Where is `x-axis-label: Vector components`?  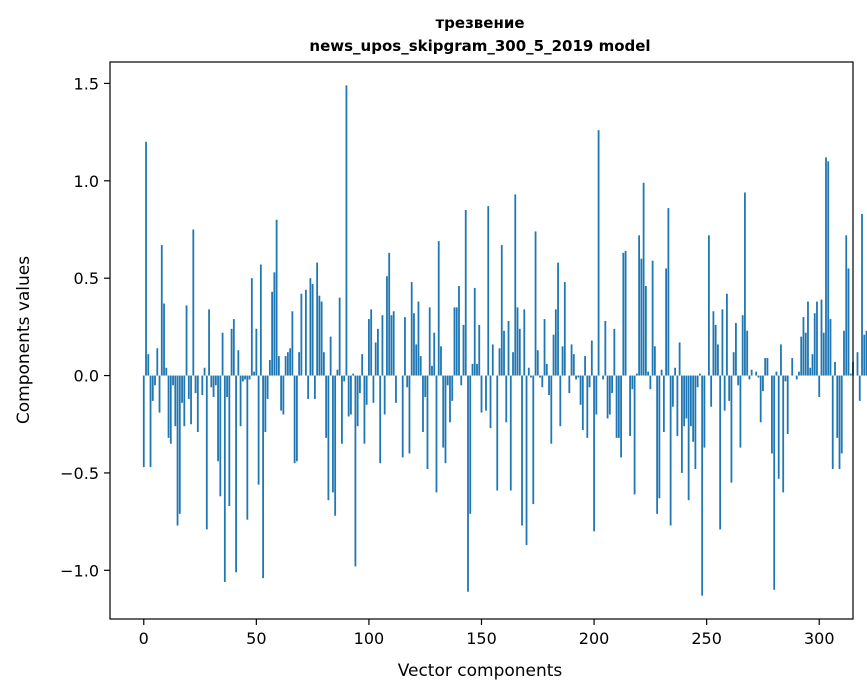 x-axis-label: Vector components is located at coordinates (480, 671).